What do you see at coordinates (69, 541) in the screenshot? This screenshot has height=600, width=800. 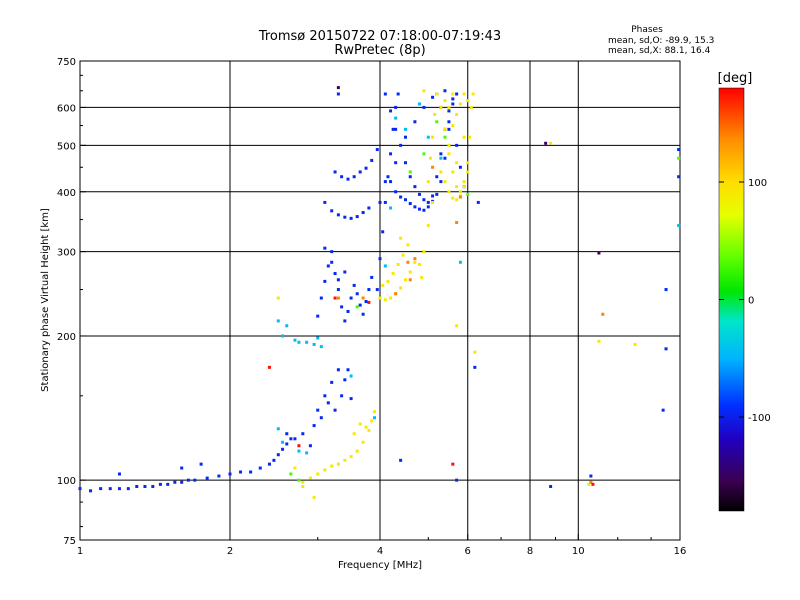 I see `y-tick-label: 75` at bounding box center [69, 541].